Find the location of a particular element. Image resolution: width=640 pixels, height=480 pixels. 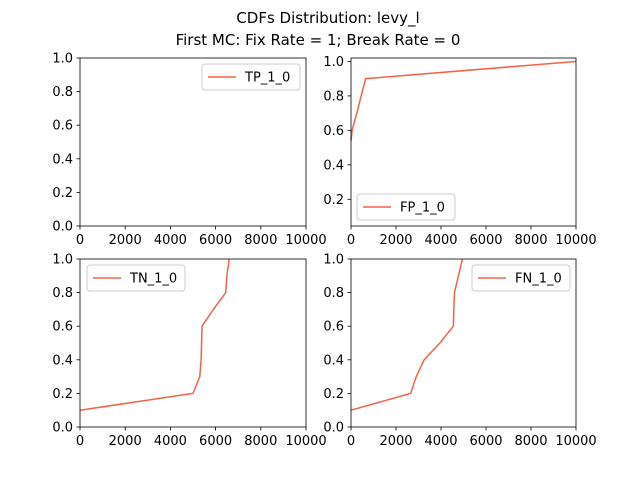

legend: TN_1_0 is located at coordinates (136, 278).